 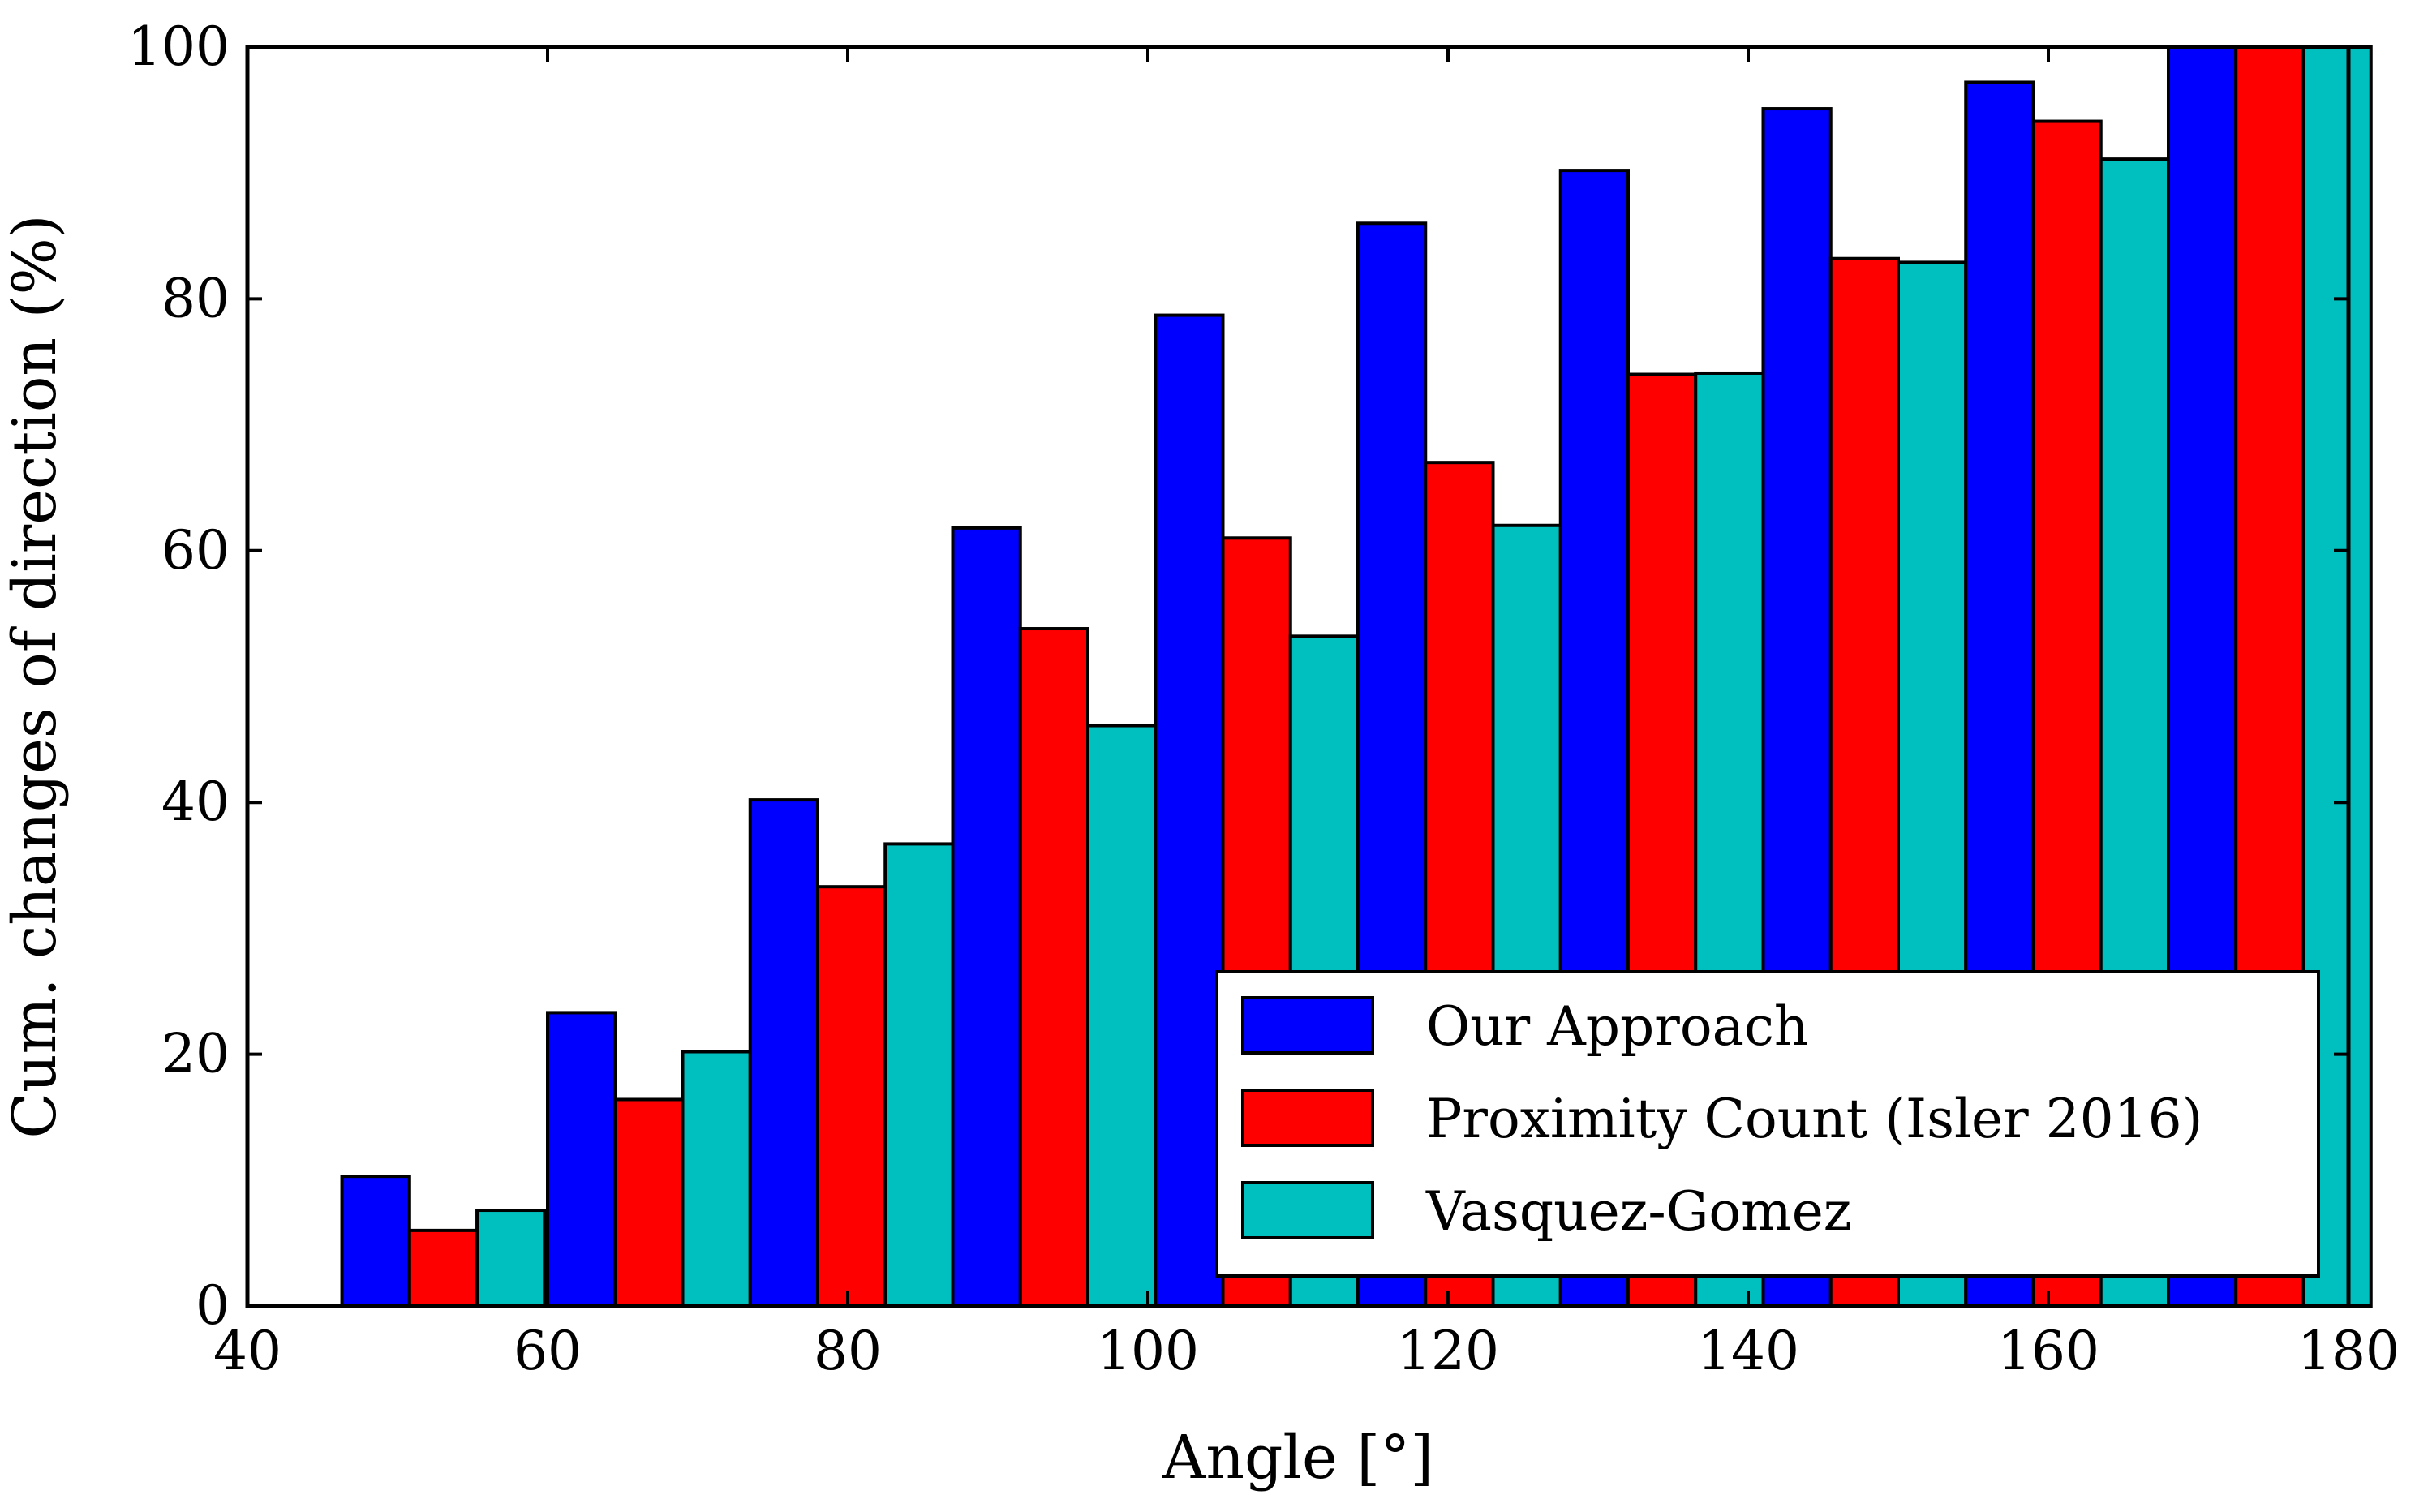 I want to click on legend-box, so click(x=1767, y=1124).